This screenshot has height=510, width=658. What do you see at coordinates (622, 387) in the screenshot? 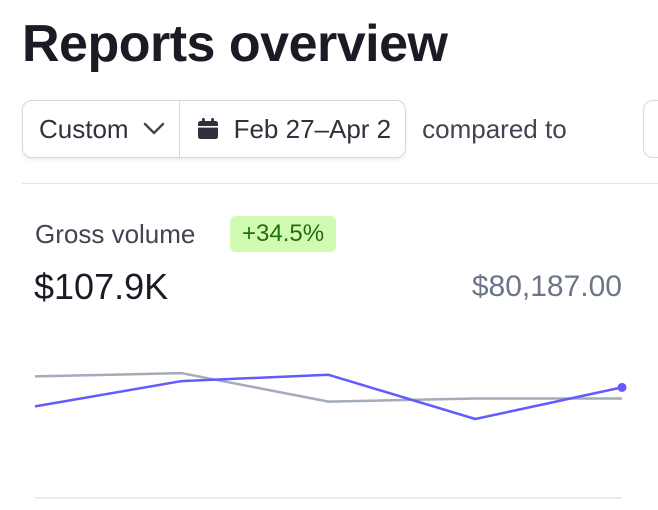
I see `current-period-end-point` at bounding box center [622, 387].